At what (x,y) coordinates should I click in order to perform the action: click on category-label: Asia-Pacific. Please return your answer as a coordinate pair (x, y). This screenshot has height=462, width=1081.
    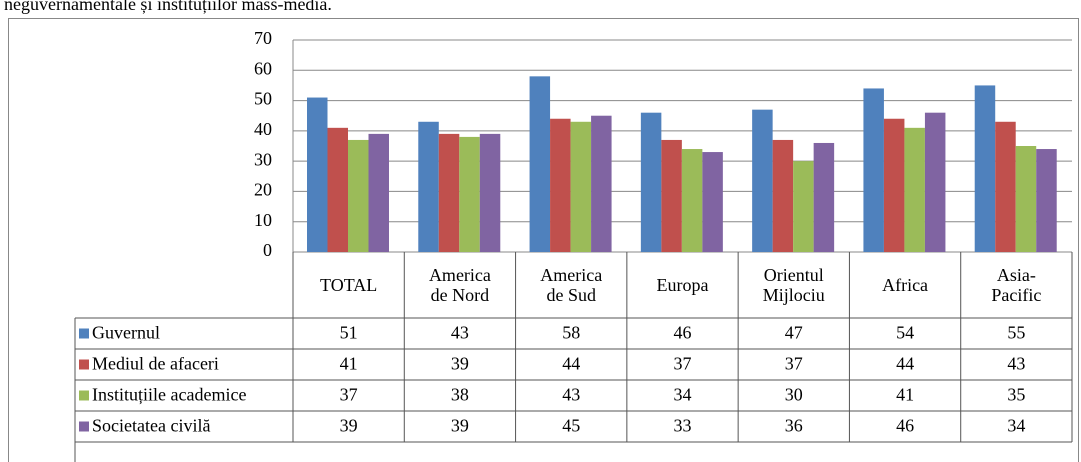
    Looking at the image, I should click on (1016, 285).